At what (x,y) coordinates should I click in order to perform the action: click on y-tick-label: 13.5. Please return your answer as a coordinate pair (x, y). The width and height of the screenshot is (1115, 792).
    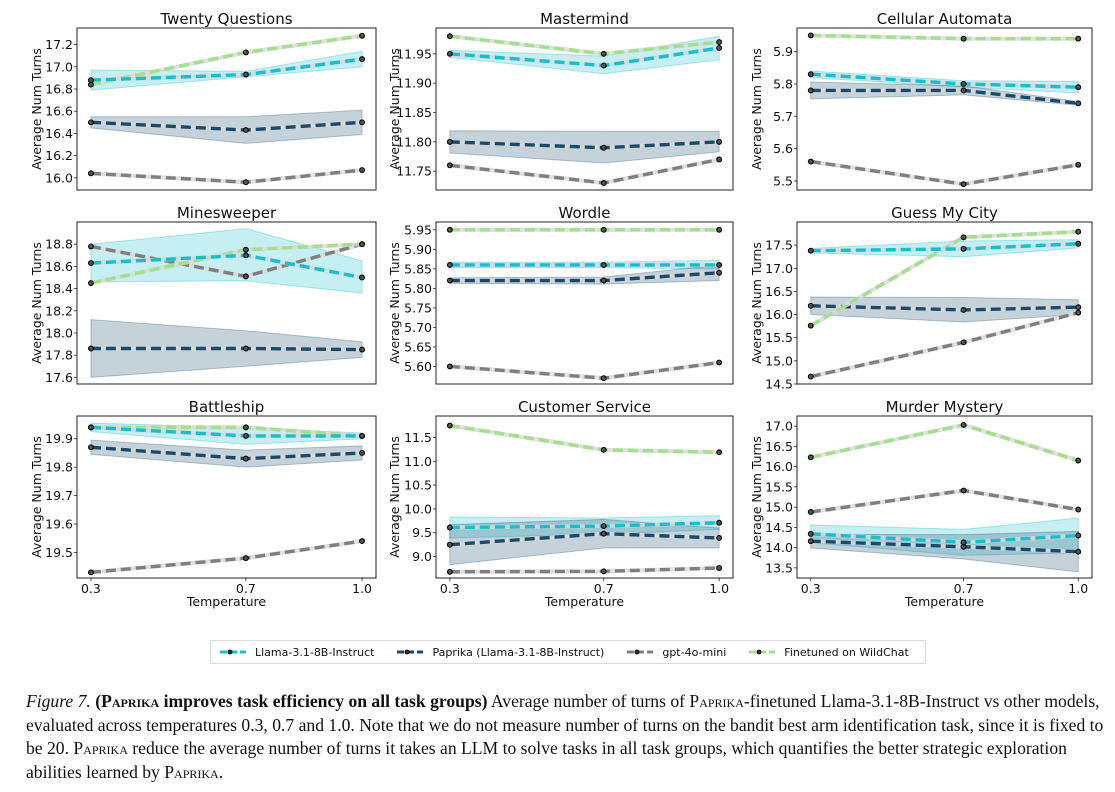
    Looking at the image, I should click on (779, 567).